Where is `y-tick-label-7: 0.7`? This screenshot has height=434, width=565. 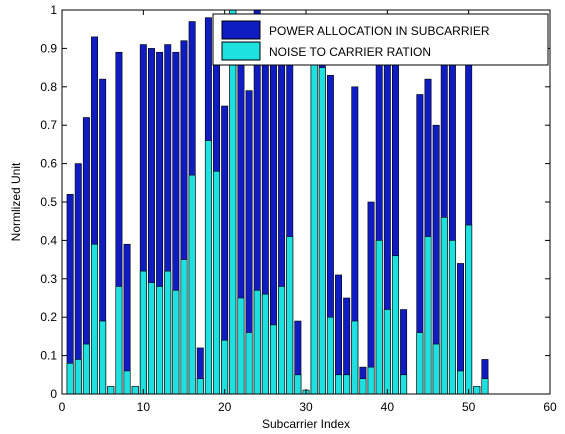 y-tick-label-7: 0.7 is located at coordinates (48, 125).